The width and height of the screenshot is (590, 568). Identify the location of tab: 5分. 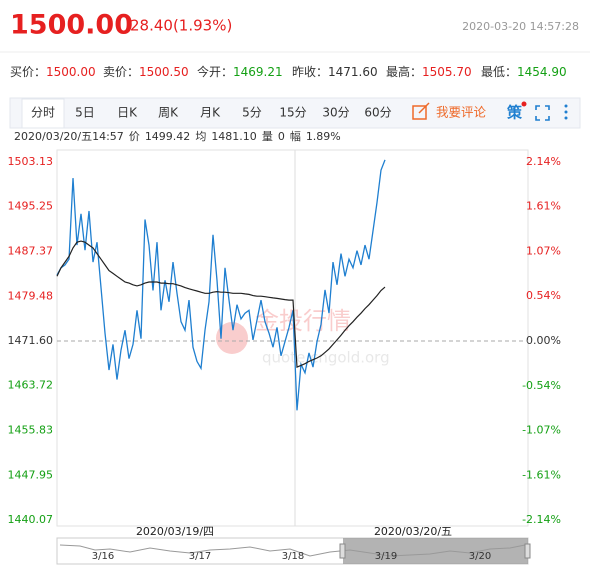
(252, 113).